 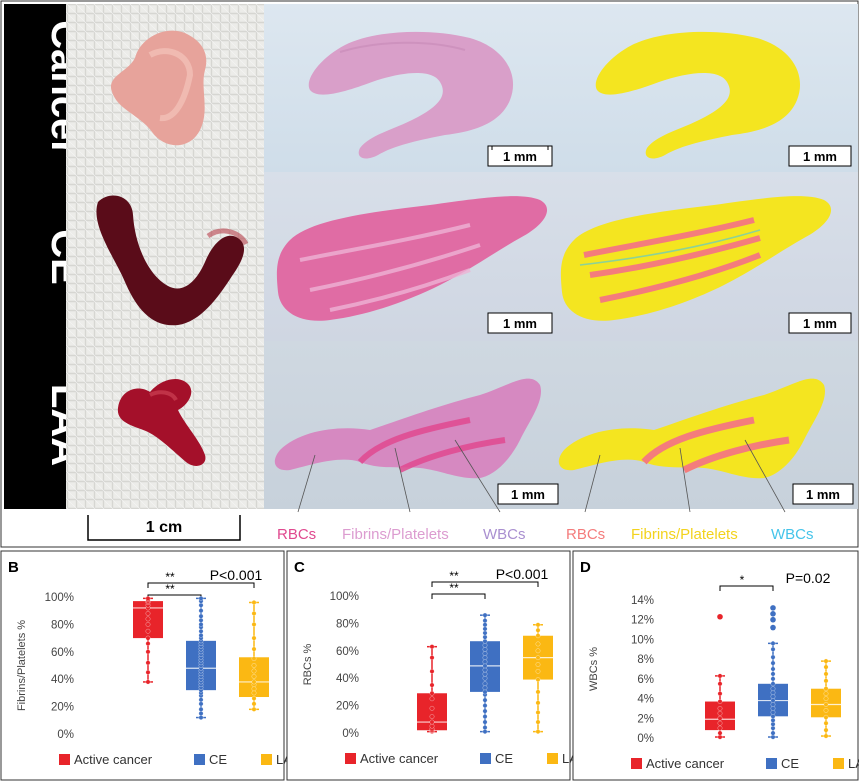 What do you see at coordinates (428, 665) in the screenshot?
I see `panel-c-frame` at bounding box center [428, 665].